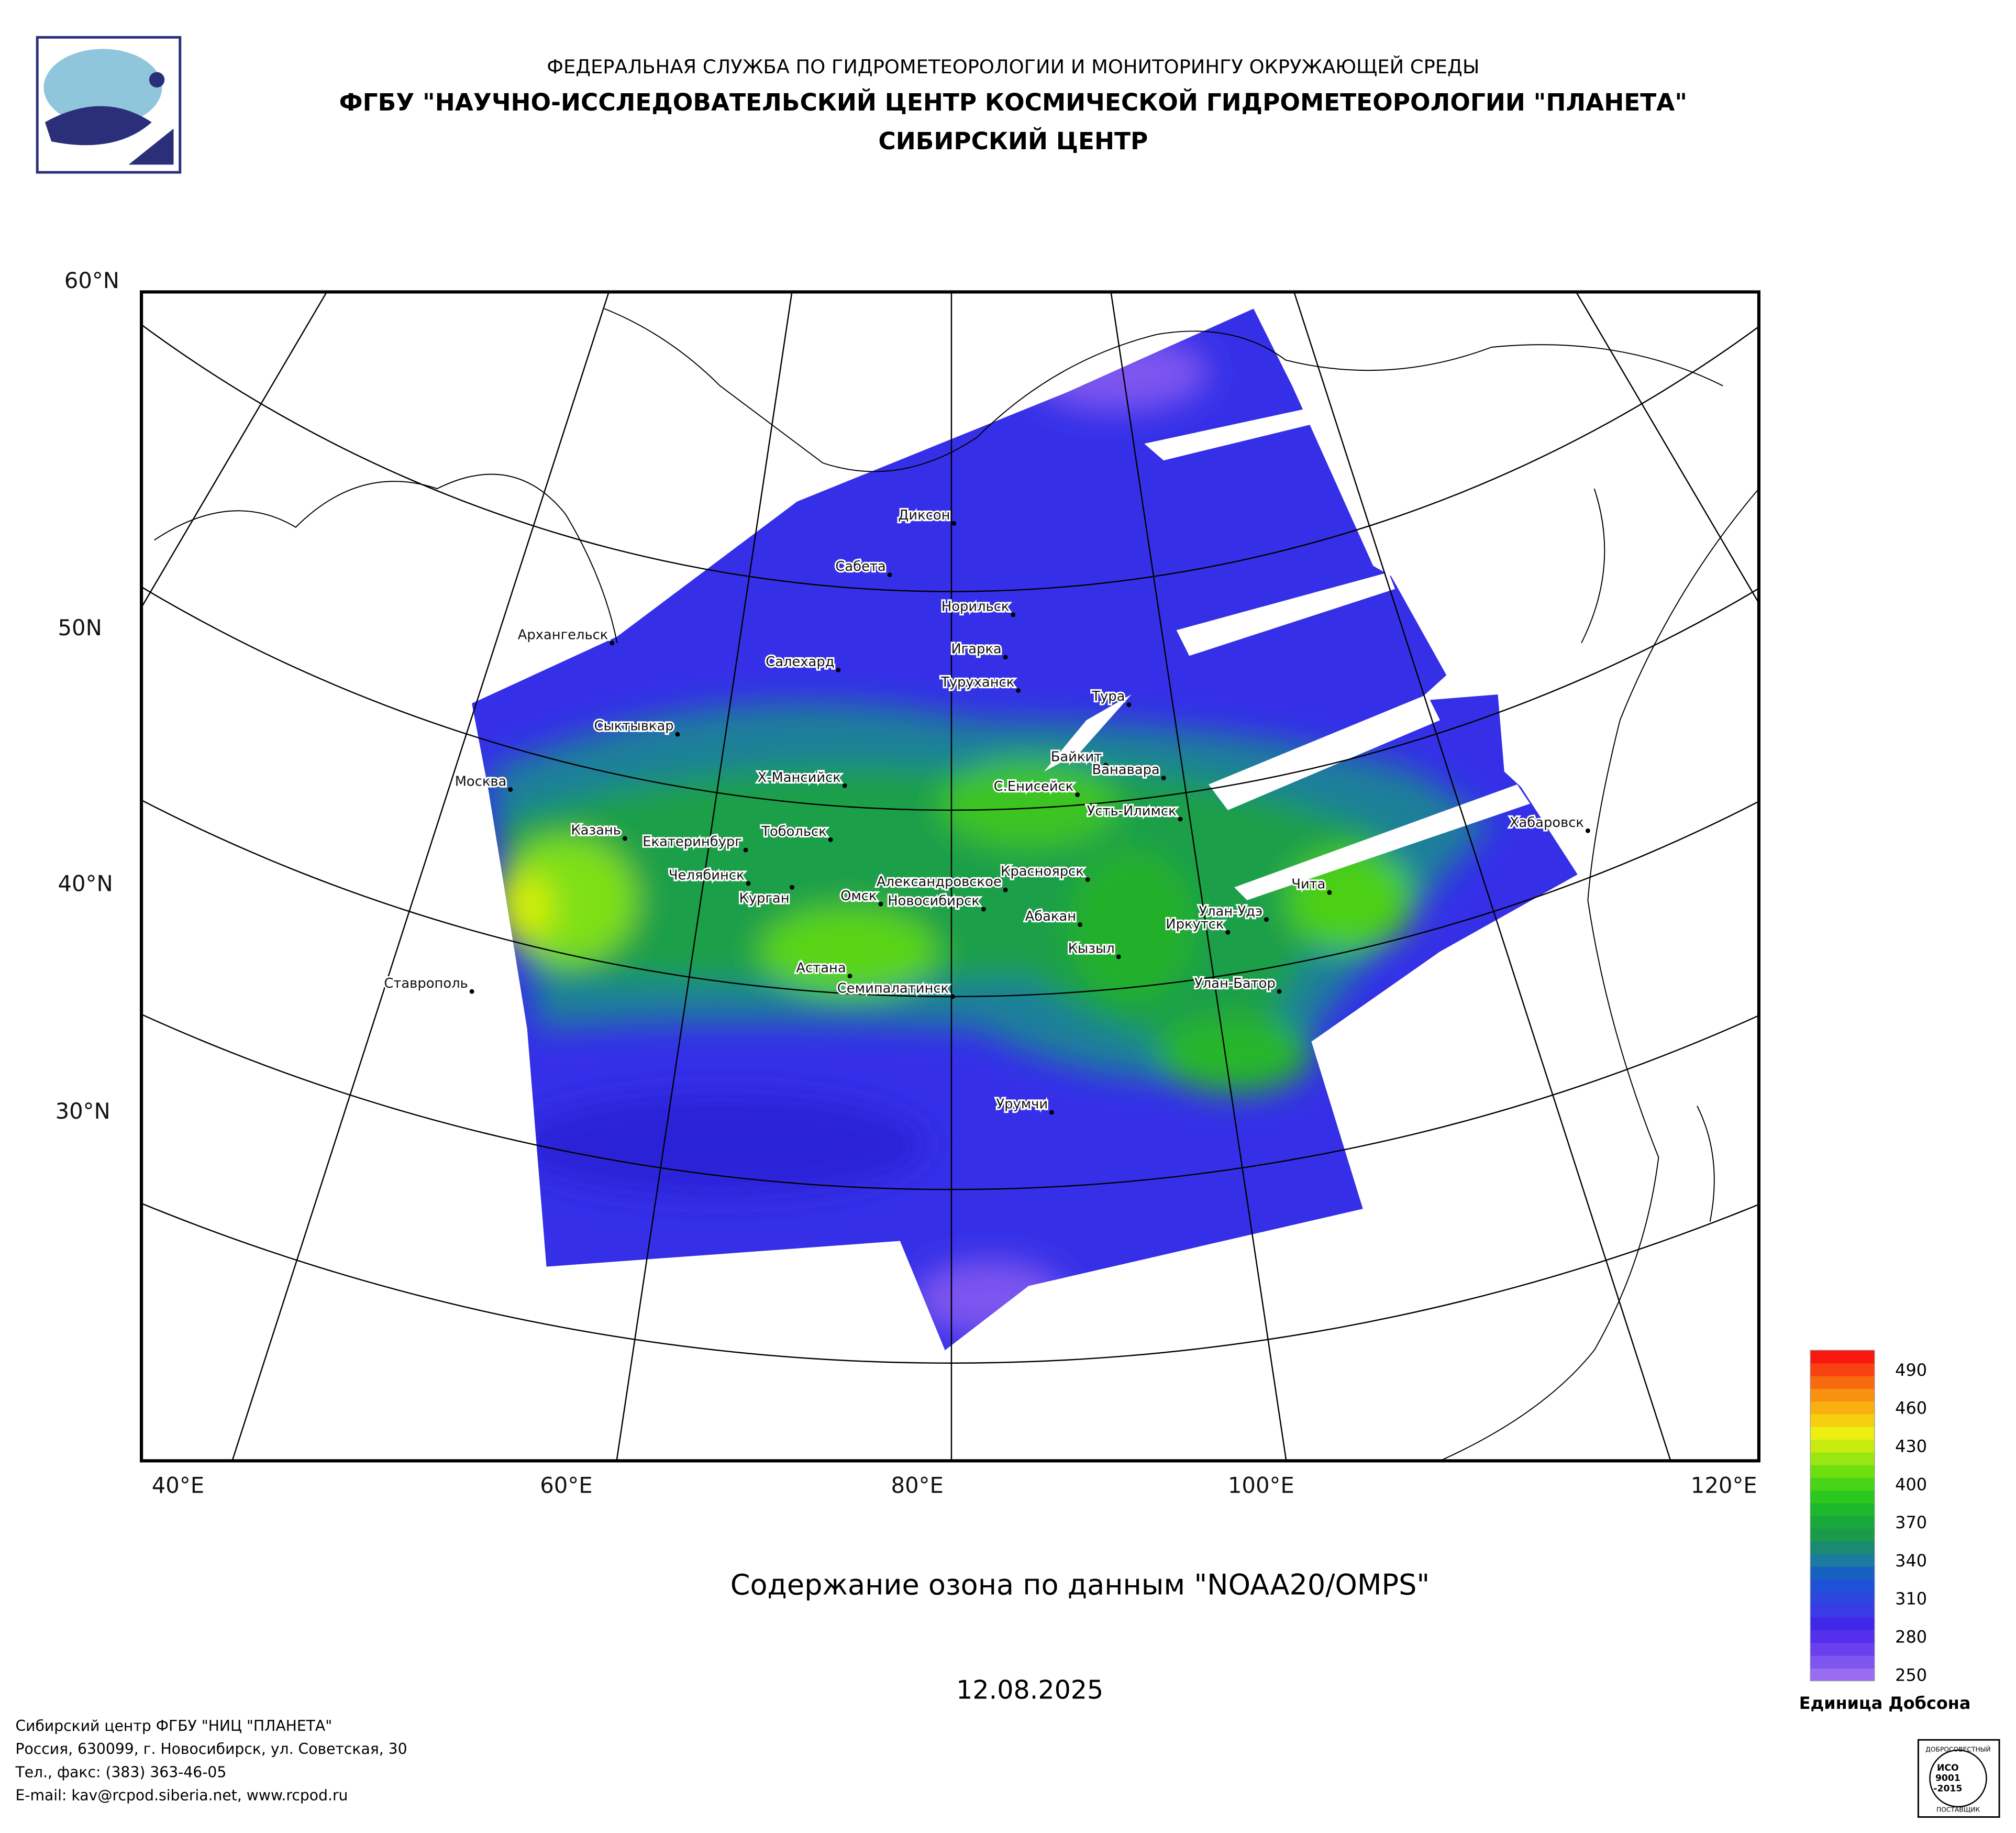 Image resolution: width=2016 pixels, height=1833 pixels. I want to click on badge: ДОБРОСОВЕСТНЫЙ ИСО 9001 -2015 ПОСТАВЩИК, so click(1959, 1778).